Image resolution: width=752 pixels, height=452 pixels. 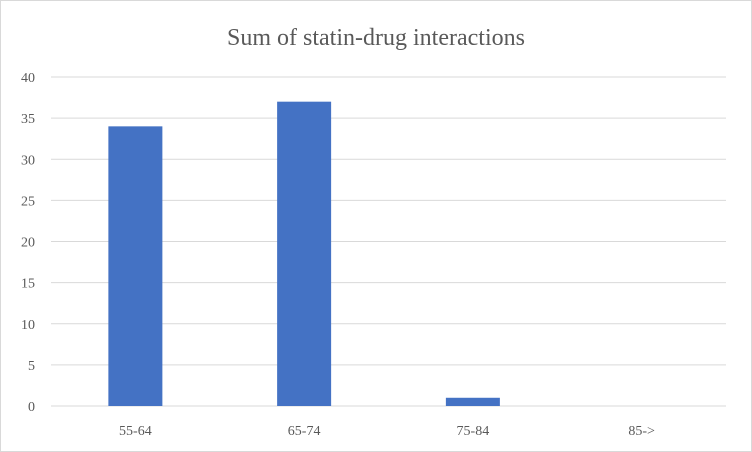 What do you see at coordinates (31, 407) in the screenshot?
I see `y-tick-label: 0` at bounding box center [31, 407].